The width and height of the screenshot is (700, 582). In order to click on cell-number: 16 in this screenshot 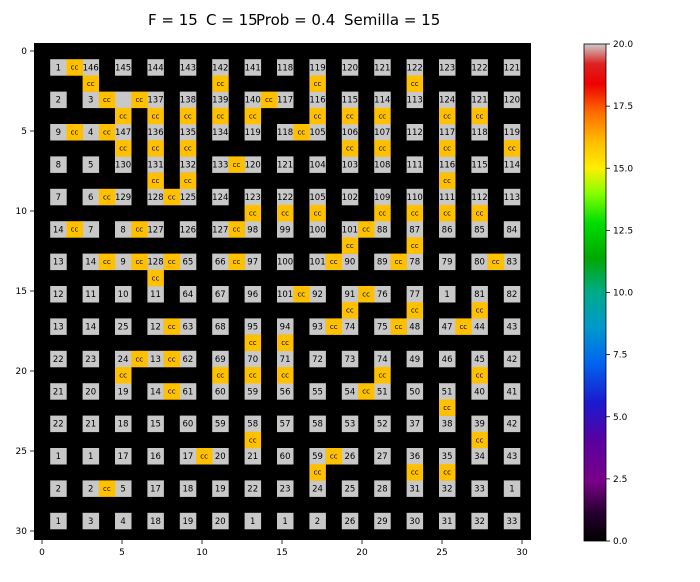, I will do `click(155, 457)`.